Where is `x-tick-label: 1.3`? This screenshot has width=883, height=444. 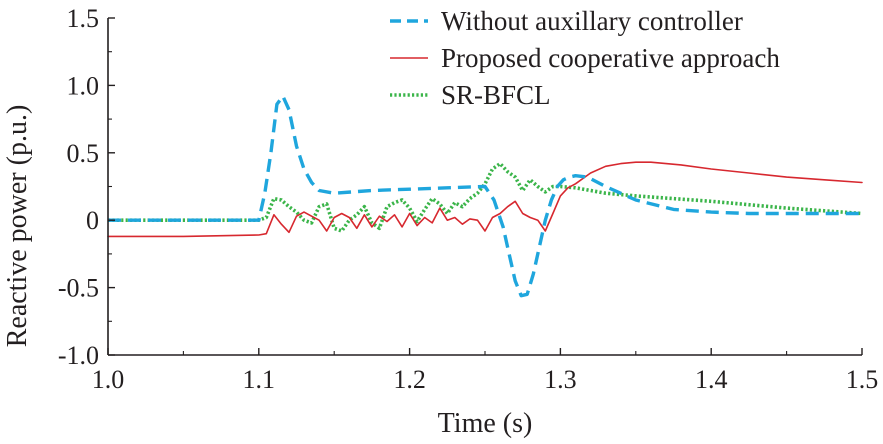 x-tick-label: 1.3 is located at coordinates (560, 379).